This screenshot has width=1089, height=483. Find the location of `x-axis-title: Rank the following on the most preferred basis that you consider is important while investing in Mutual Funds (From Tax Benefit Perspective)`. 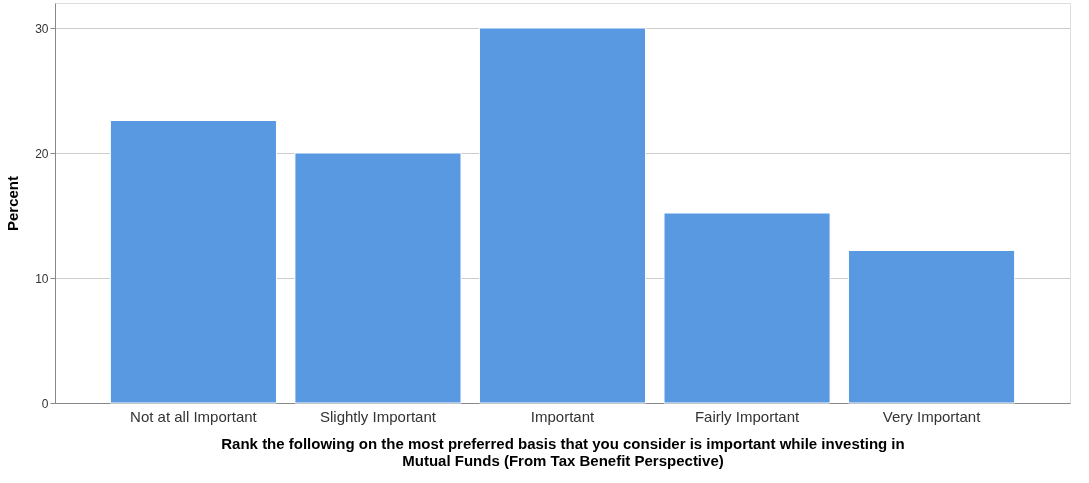

x-axis-title: Rank the following on the most preferred basis that you consider is important while investing in Mutual Funds (From Tax Benefit Perspective) is located at coordinates (563, 451).